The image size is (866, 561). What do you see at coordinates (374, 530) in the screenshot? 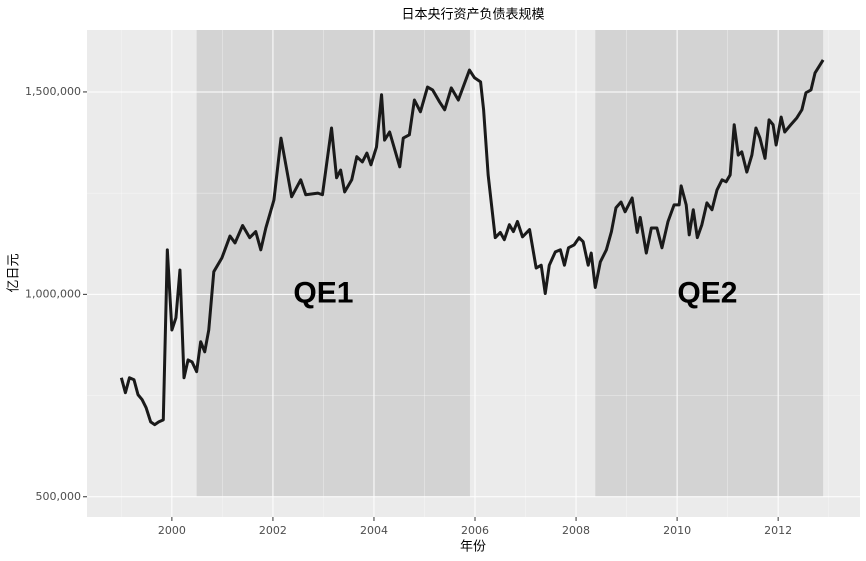
I see `x-tick-label: 2004` at bounding box center [374, 530].